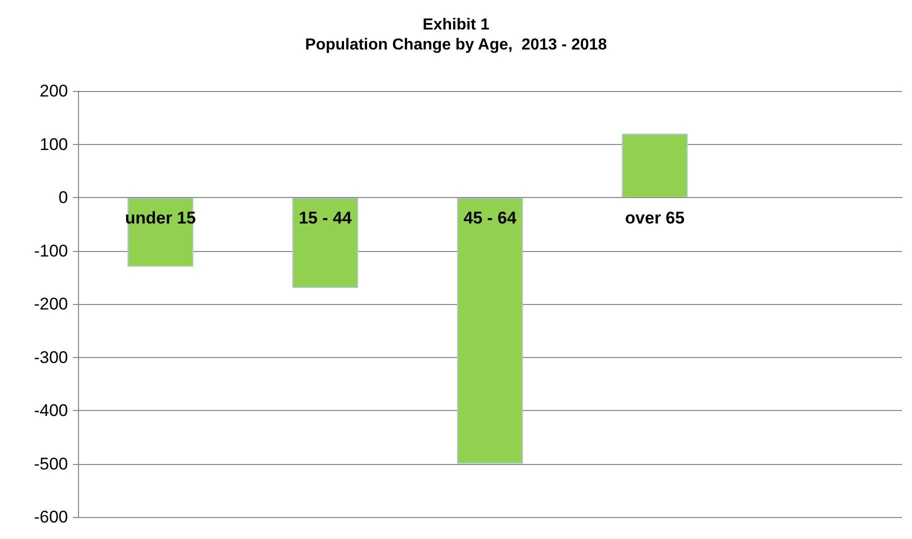 The width and height of the screenshot is (912, 539). Describe the element at coordinates (655, 218) in the screenshot. I see `x-tick-label: over 65` at that location.